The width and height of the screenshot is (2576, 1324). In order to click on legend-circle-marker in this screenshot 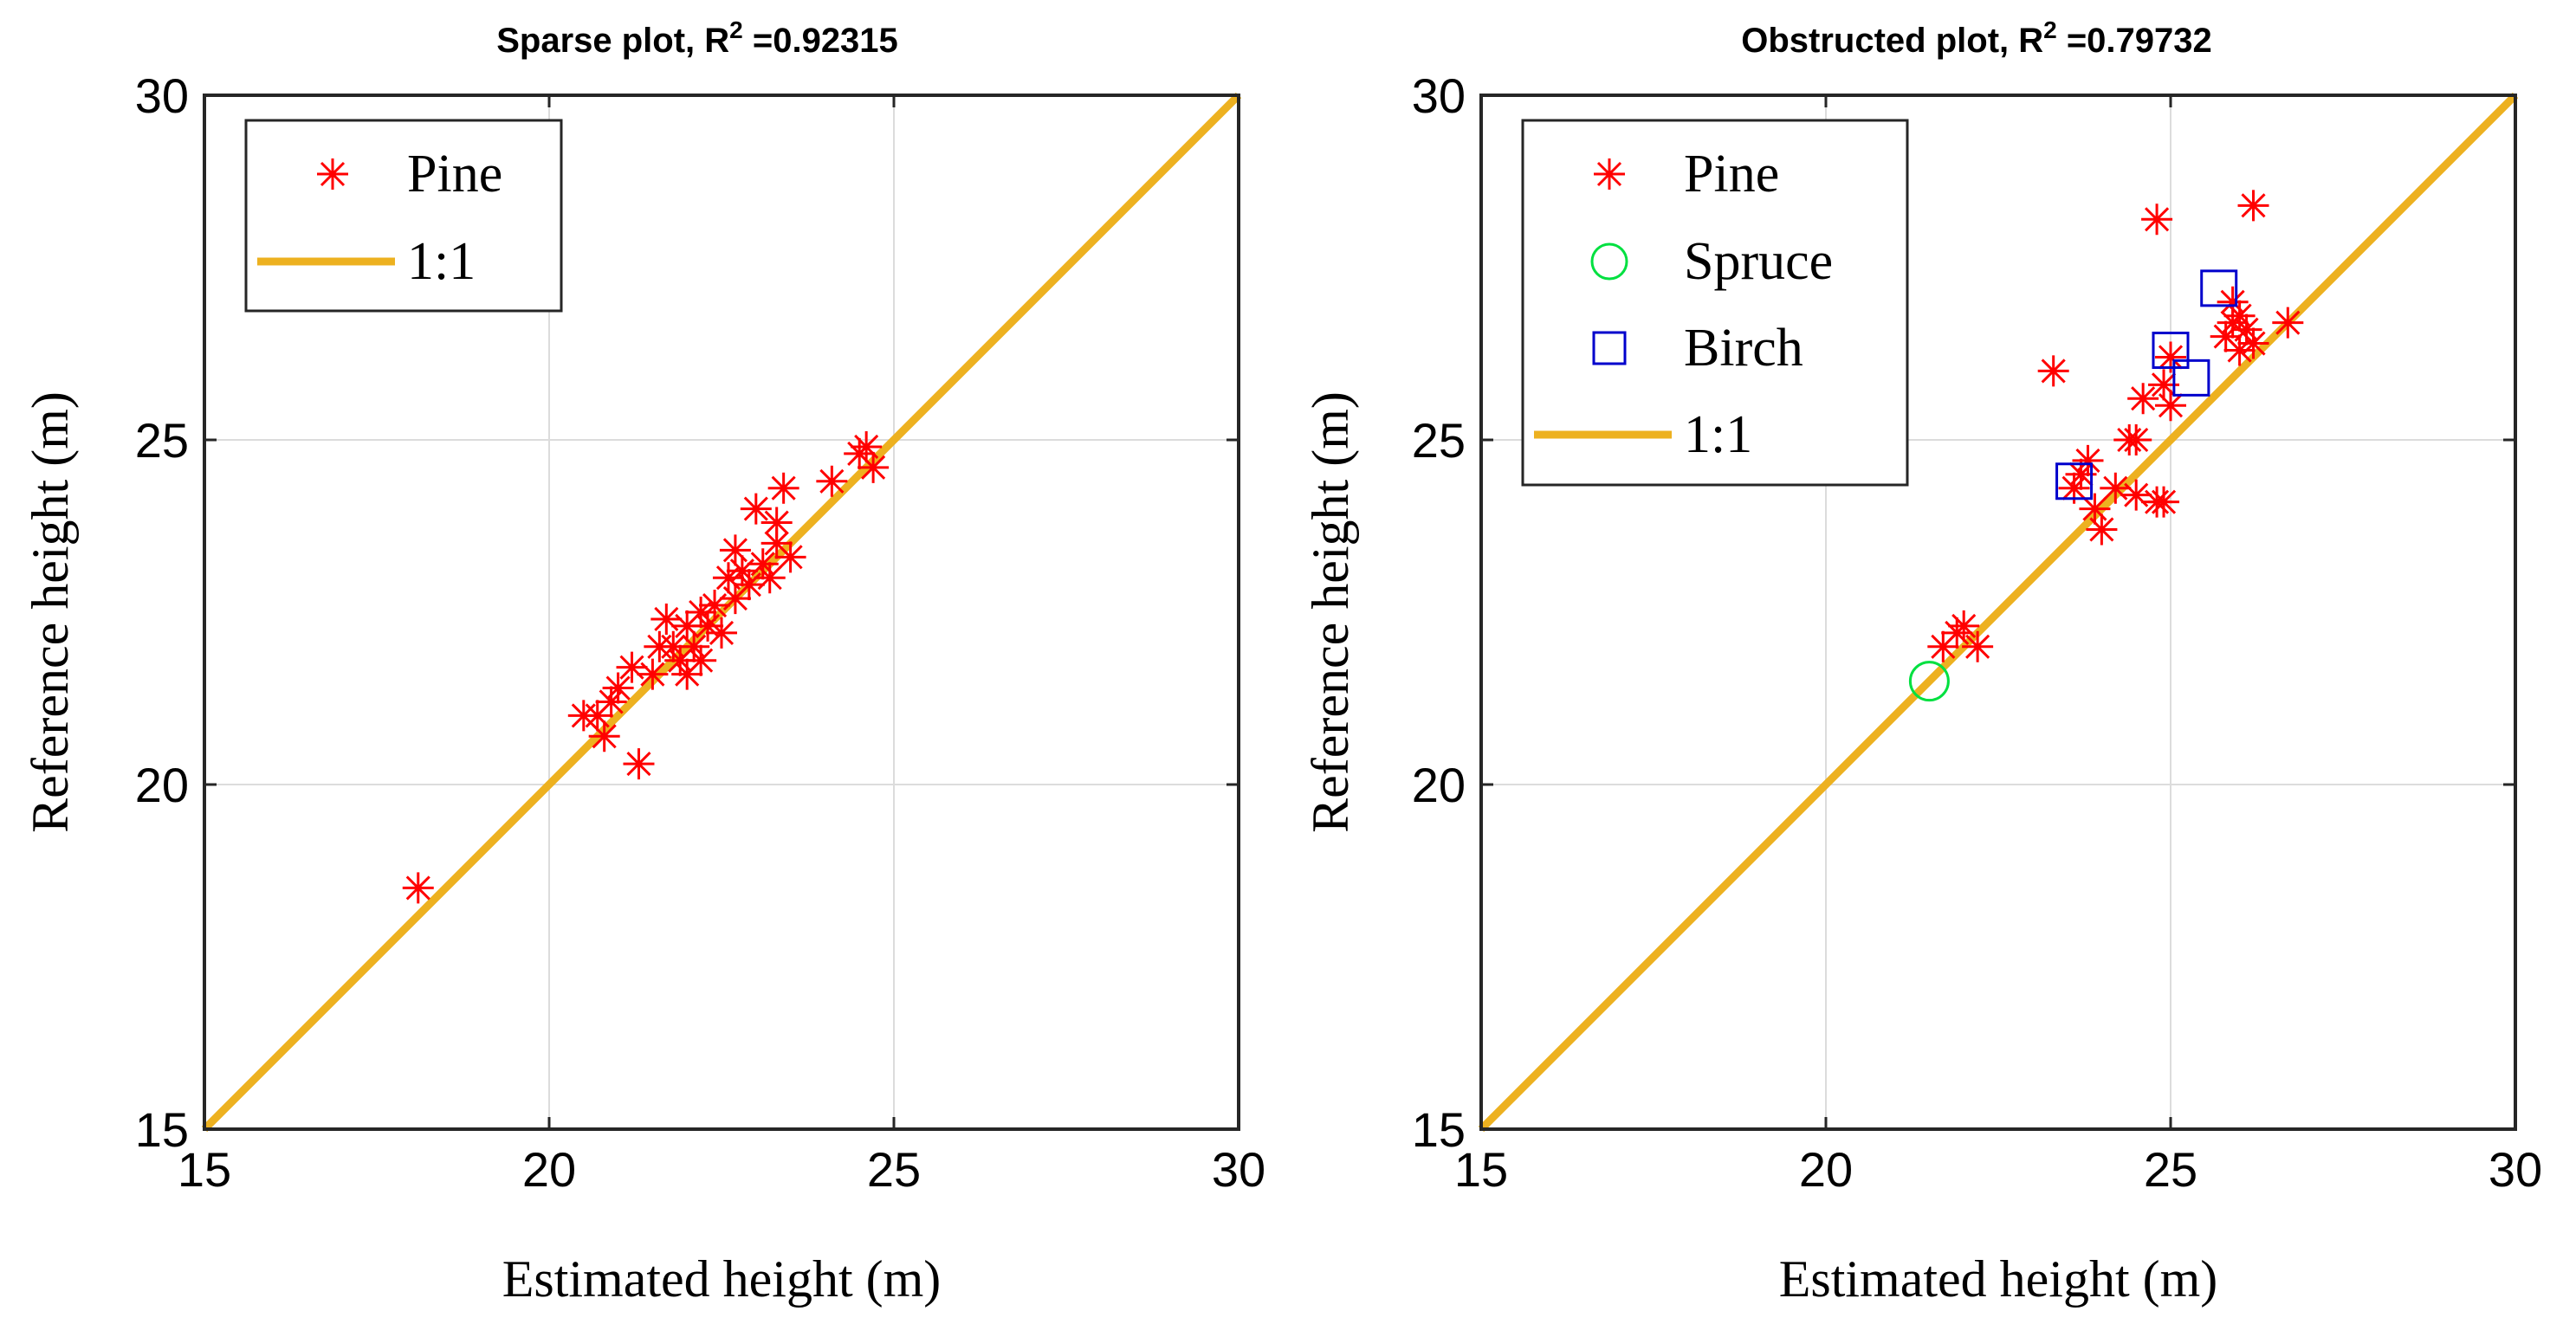, I will do `click(1609, 261)`.